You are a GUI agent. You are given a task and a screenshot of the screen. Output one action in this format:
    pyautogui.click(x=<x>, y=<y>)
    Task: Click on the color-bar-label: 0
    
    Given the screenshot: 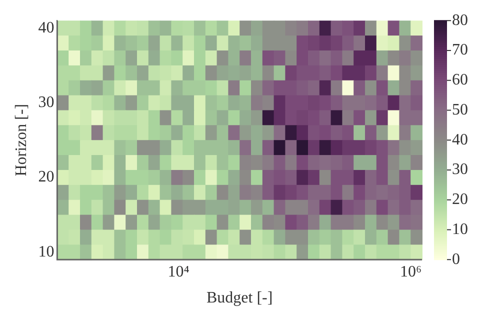 What is the action you would take?
    pyautogui.click(x=456, y=259)
    